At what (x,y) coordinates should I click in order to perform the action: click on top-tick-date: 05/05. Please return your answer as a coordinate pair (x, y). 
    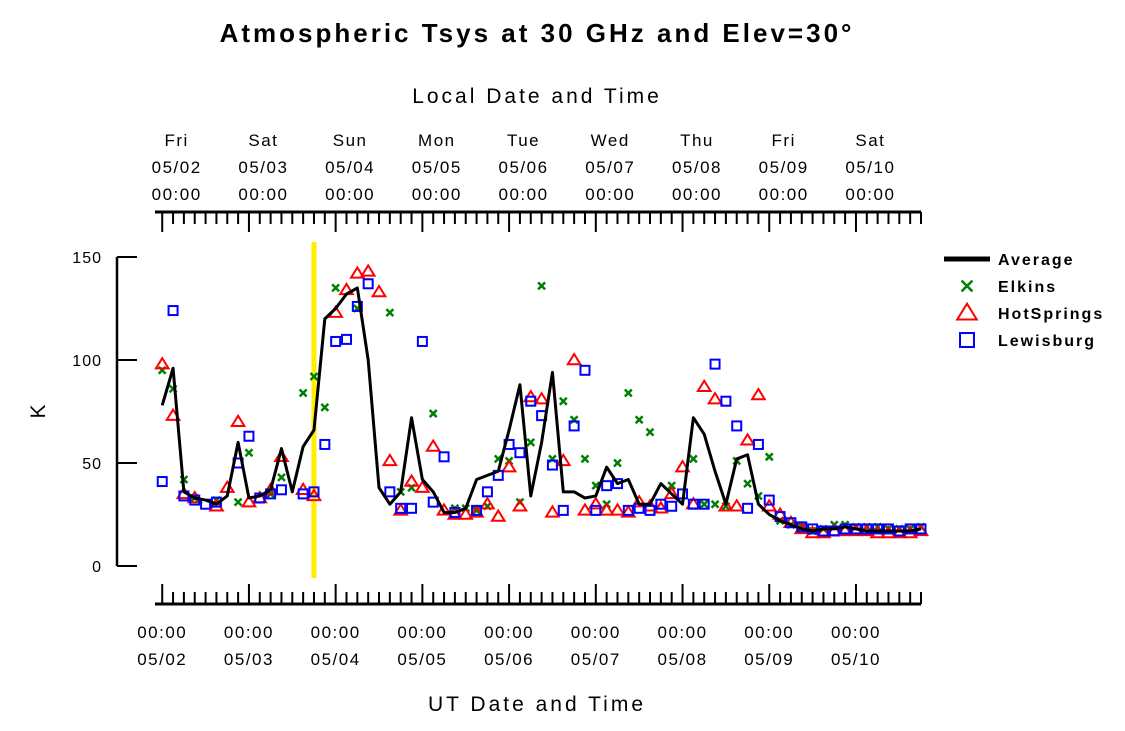
    Looking at the image, I should click on (437, 167).